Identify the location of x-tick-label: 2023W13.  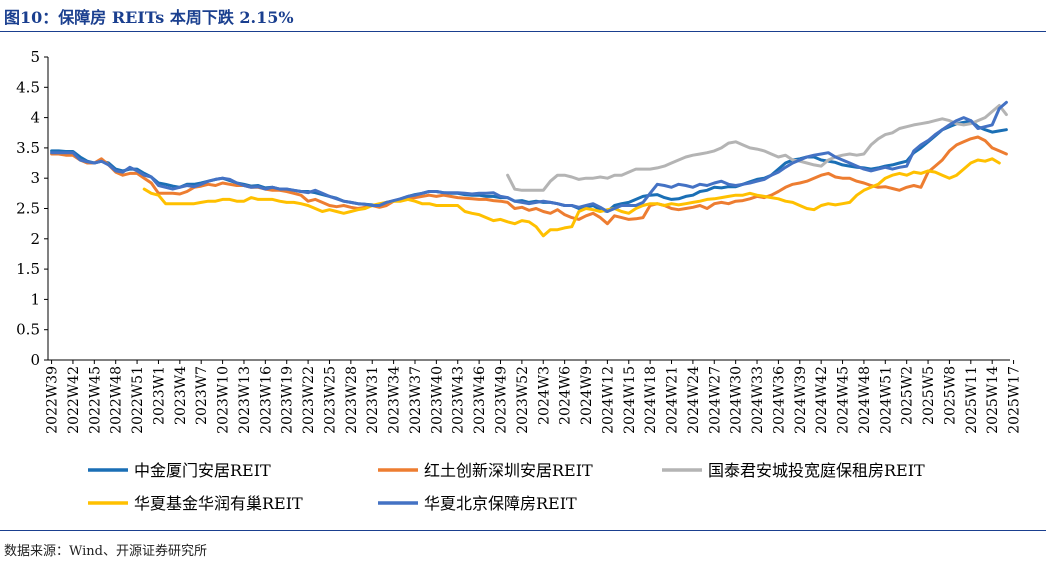
(245, 400).